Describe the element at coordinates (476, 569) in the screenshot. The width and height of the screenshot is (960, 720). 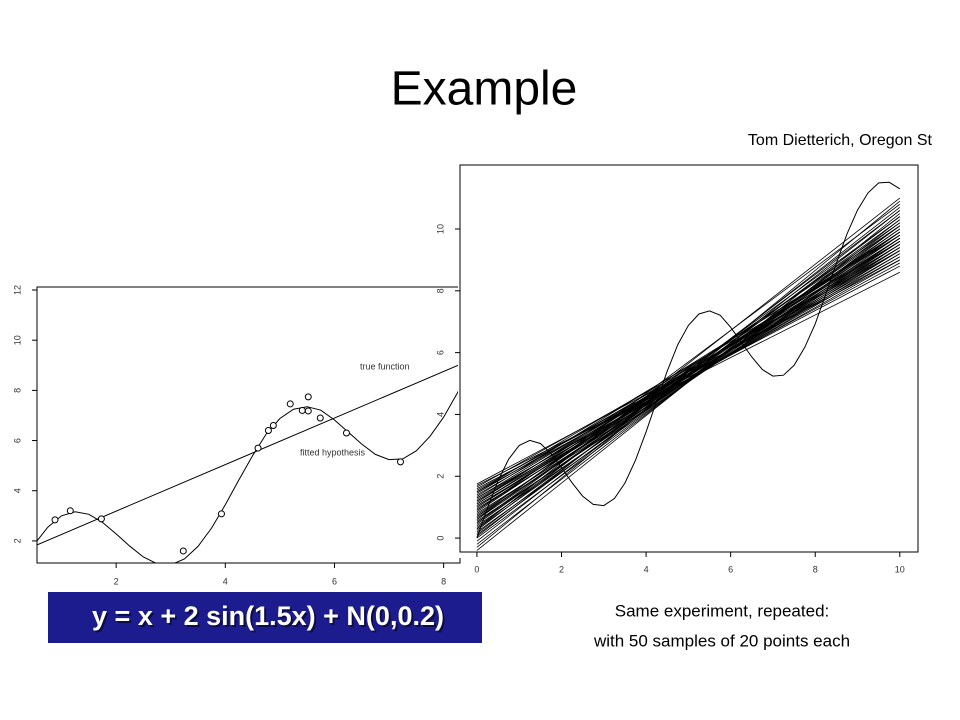
I see `x-tick-label: 0` at that location.